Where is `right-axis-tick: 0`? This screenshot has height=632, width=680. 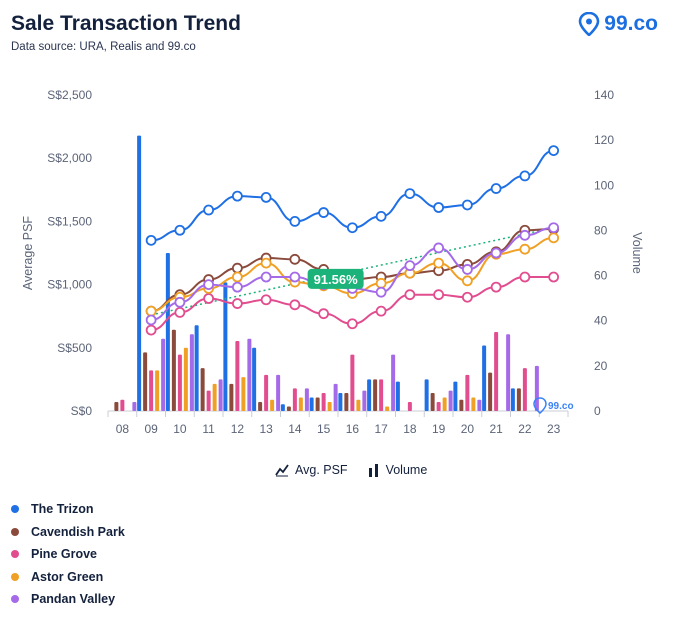 right-axis-tick: 0 is located at coordinates (597, 411).